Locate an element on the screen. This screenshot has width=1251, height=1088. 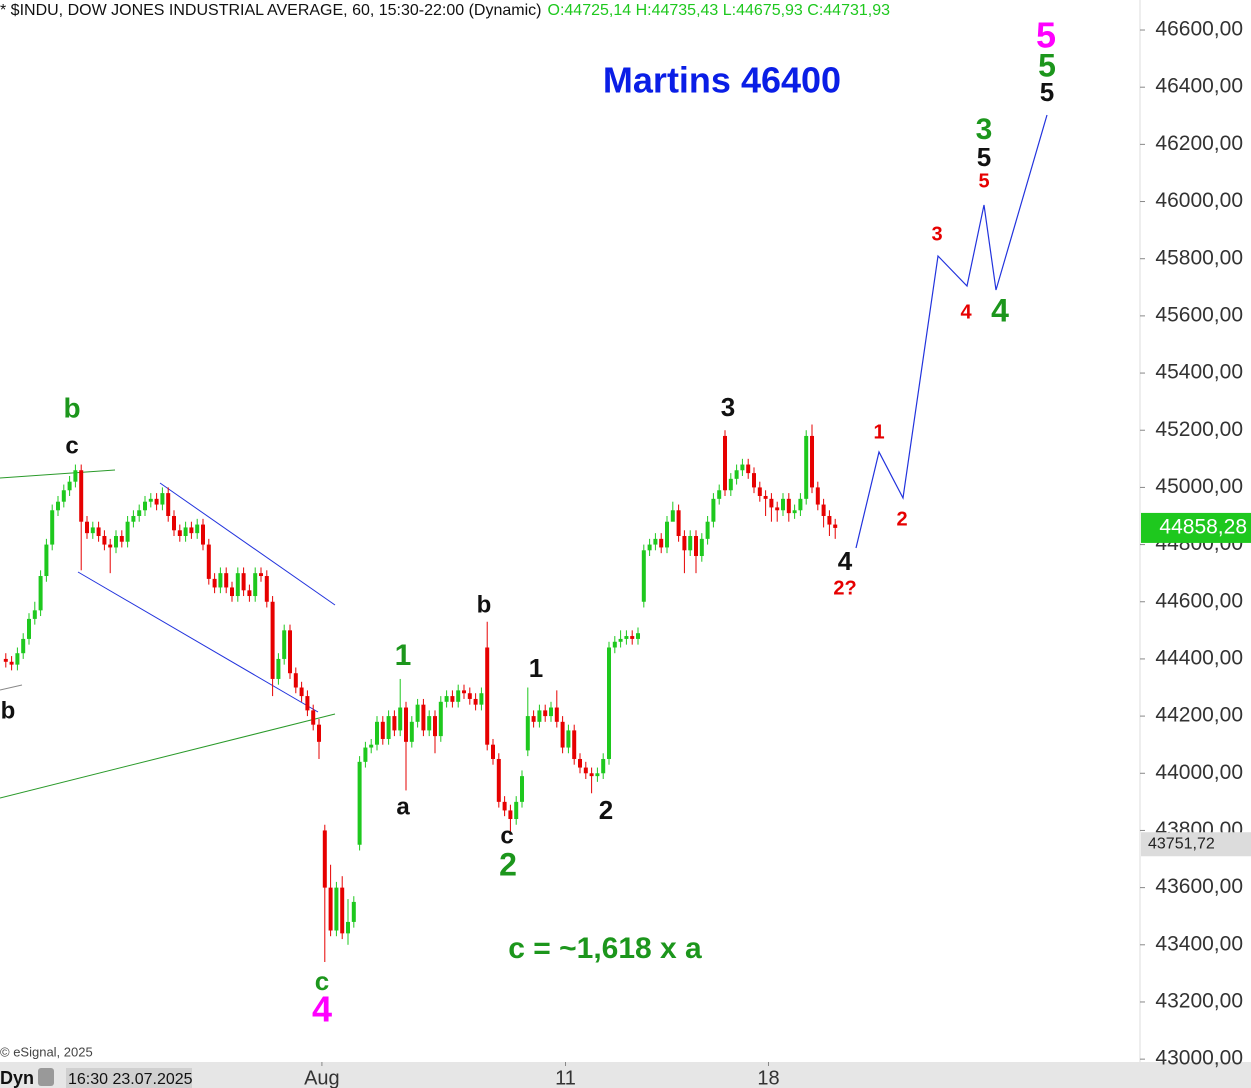
y-tick-label: 46200,00 is located at coordinates (1199, 143).